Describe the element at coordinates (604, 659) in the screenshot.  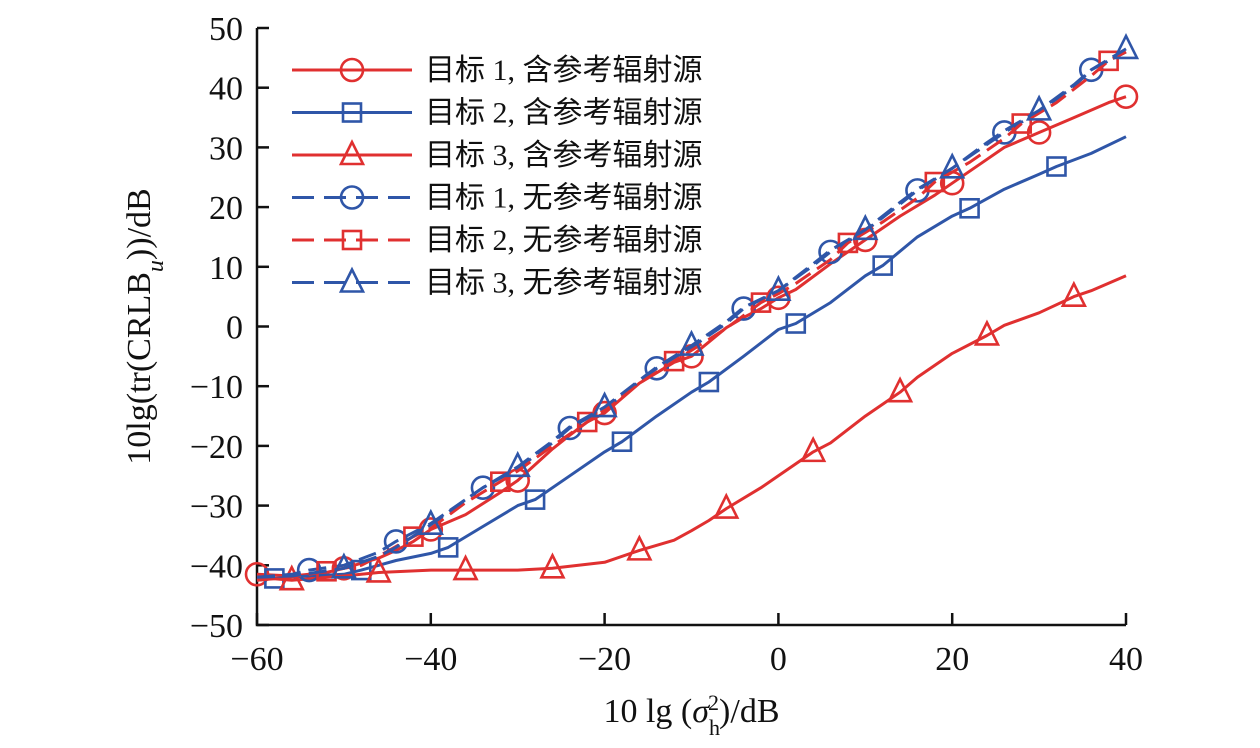
I see `x-tick-label: −20` at that location.